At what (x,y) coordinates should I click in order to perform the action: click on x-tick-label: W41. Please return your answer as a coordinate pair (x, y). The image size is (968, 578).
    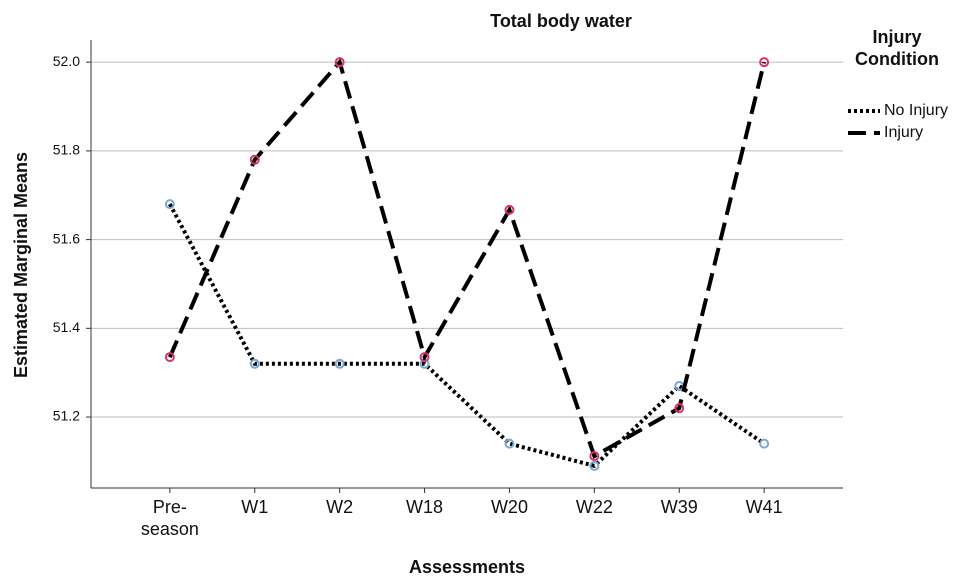
    Looking at the image, I should click on (764, 507).